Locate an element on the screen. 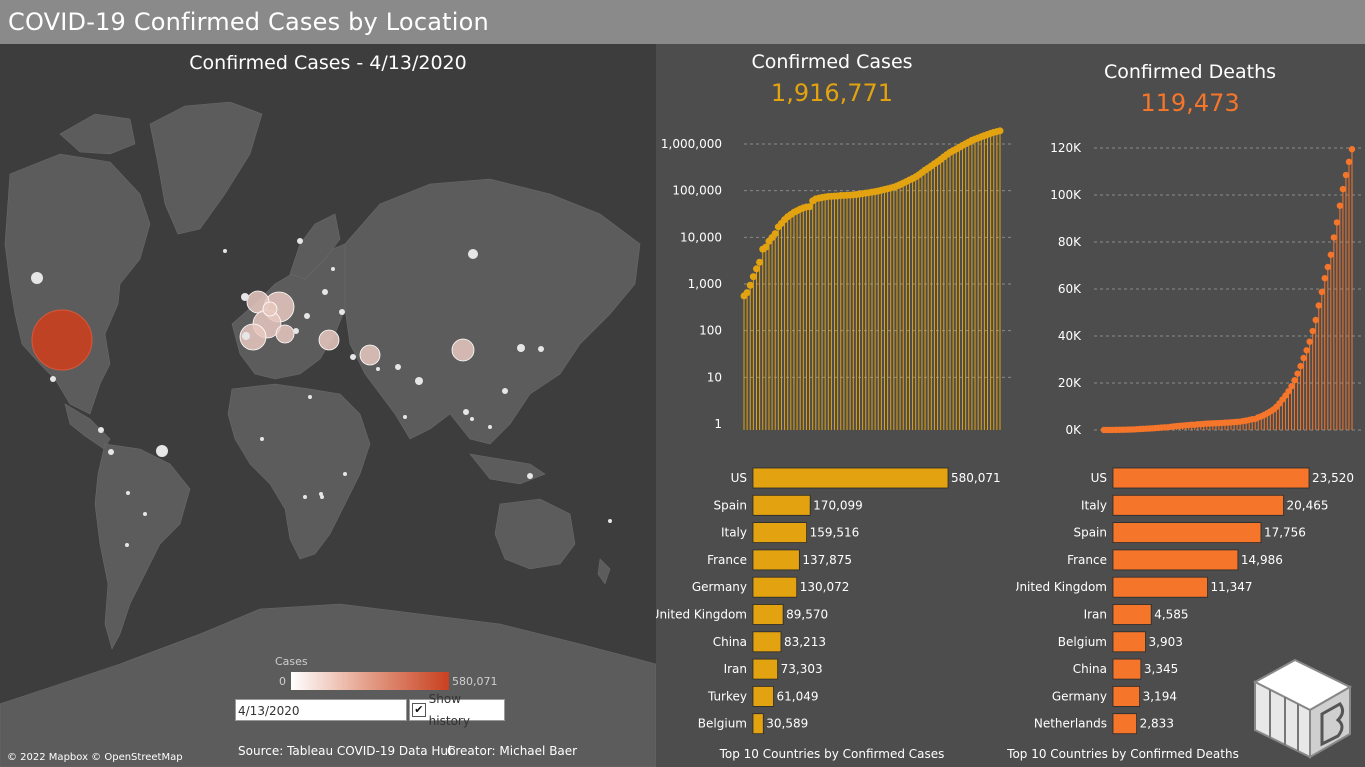 This screenshot has width=1365, height=767. legend-title: Cases is located at coordinates (291, 661).